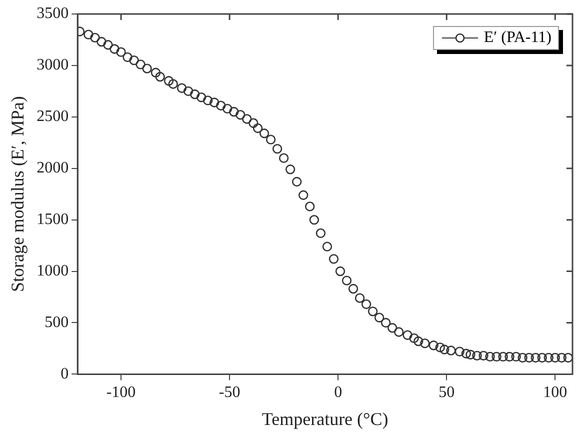 Image resolution: width=578 pixels, height=439 pixels. I want to click on legend-label: E′ (PA-11), so click(518, 38).